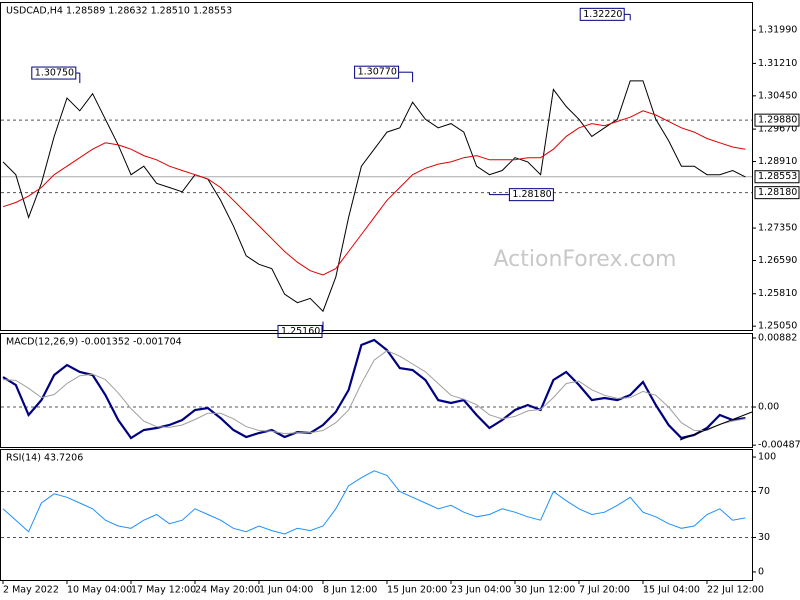 The height and width of the screenshot is (600, 800). Describe the element at coordinates (768, 407) in the screenshot. I see `y-tick-label: 0.00` at that location.